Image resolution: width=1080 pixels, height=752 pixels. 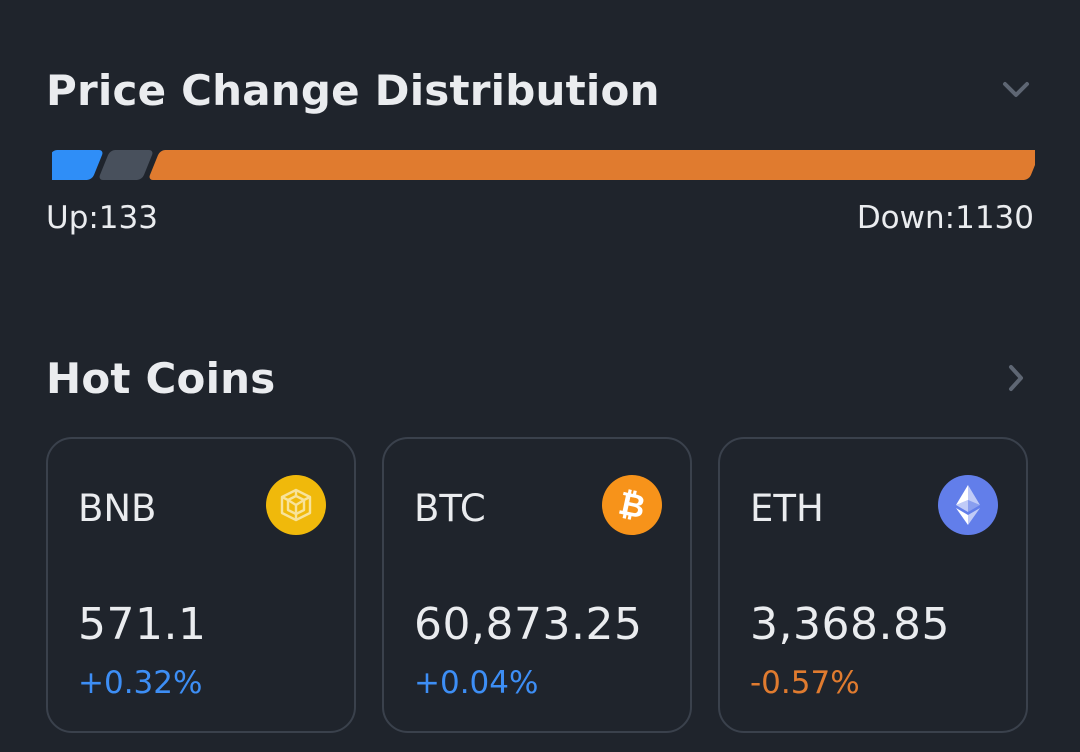 I want to click on coin-price: 3,368.85, so click(x=850, y=624).